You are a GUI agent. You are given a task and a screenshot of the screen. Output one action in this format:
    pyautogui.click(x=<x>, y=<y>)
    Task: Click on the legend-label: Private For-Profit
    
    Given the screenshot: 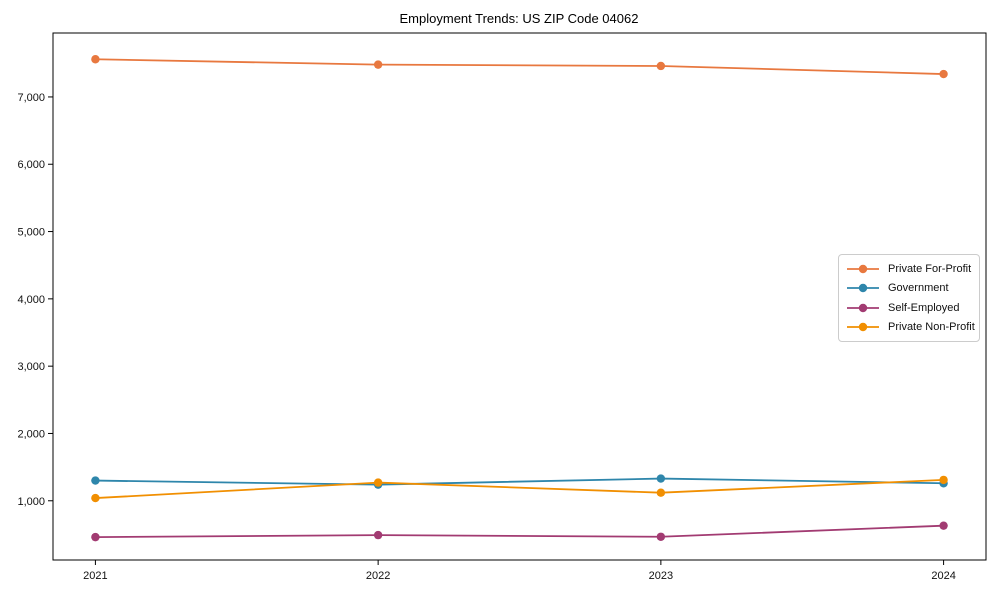 What is the action you would take?
    pyautogui.click(x=930, y=268)
    